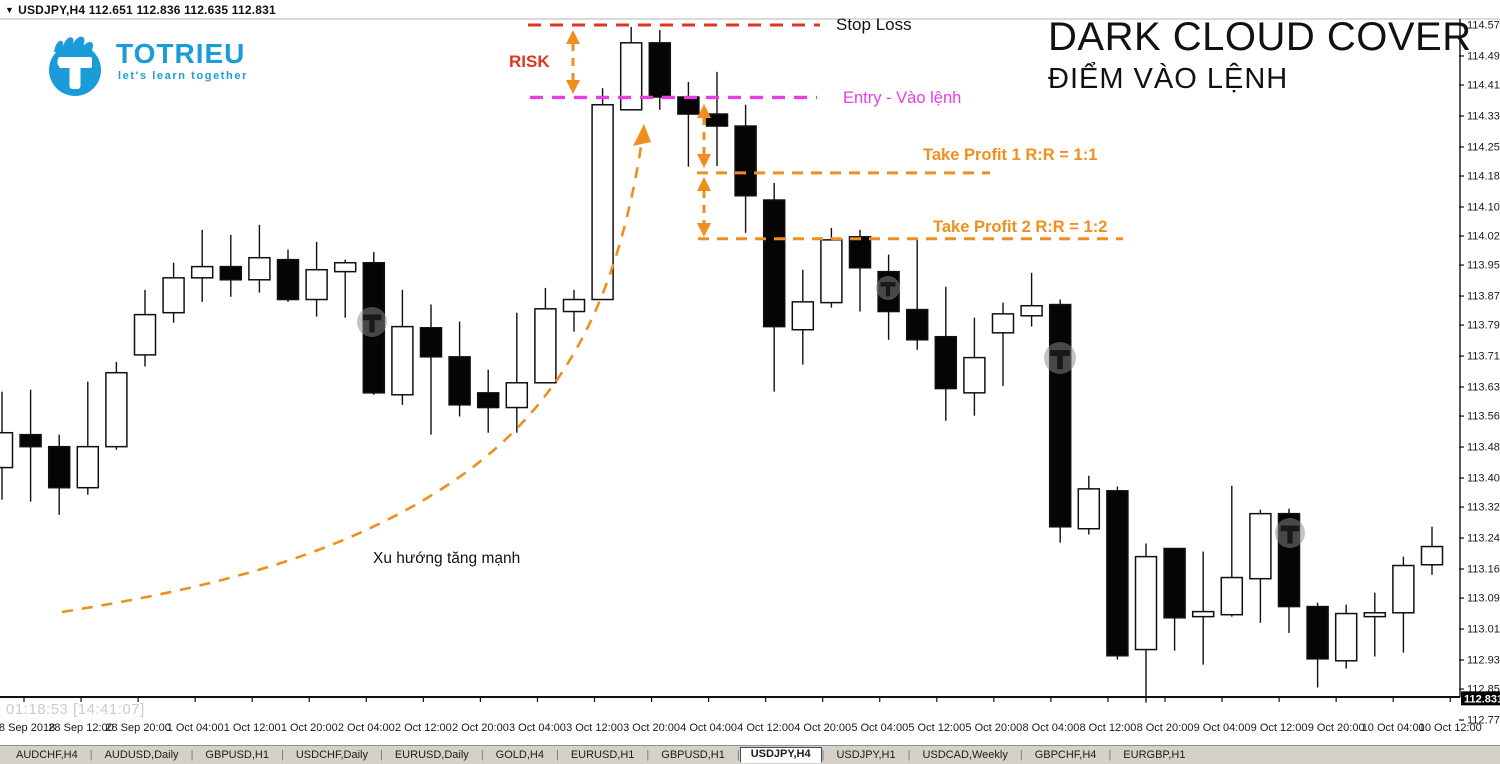 This screenshot has width=1500, height=764. What do you see at coordinates (1260, 37) in the screenshot?
I see `heading-title: DARK CLOUD COVER` at bounding box center [1260, 37].